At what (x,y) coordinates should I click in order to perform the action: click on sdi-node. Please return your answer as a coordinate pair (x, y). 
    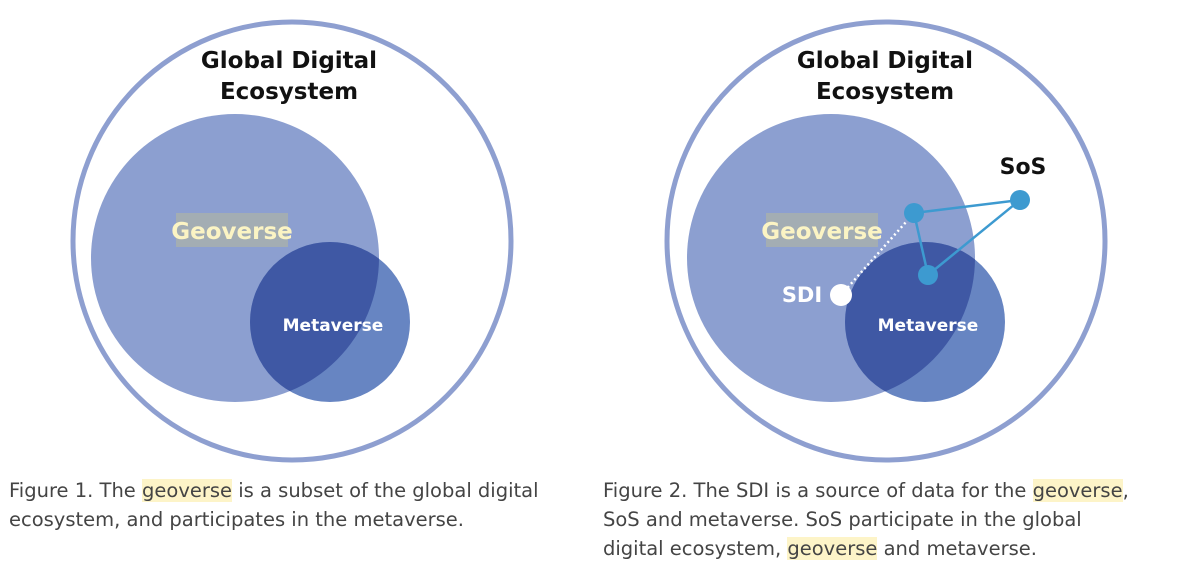
    Looking at the image, I should click on (841, 295).